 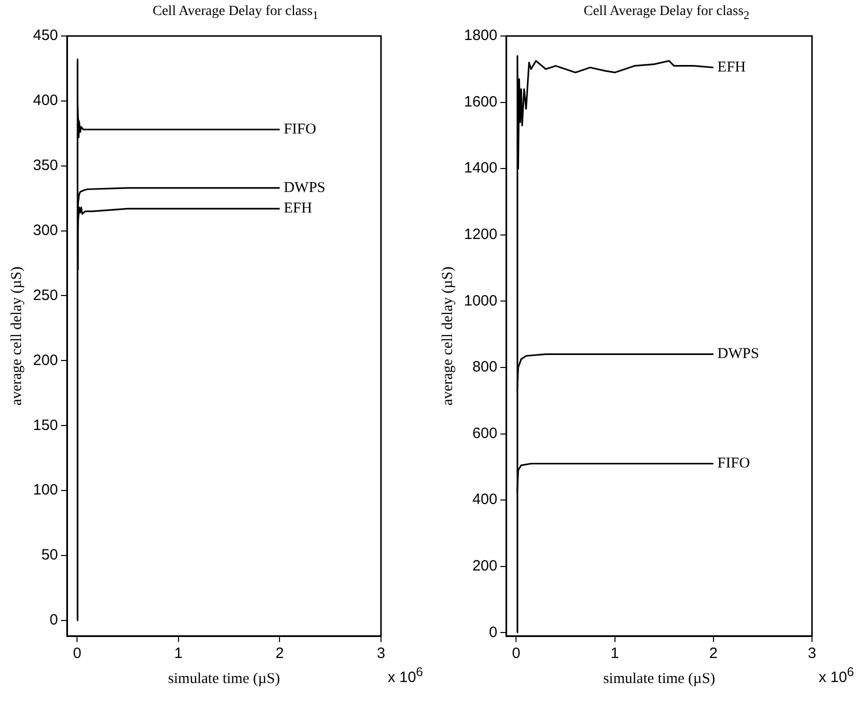 What do you see at coordinates (45, 425) in the screenshot?
I see `y-tick-label: 150` at bounding box center [45, 425].